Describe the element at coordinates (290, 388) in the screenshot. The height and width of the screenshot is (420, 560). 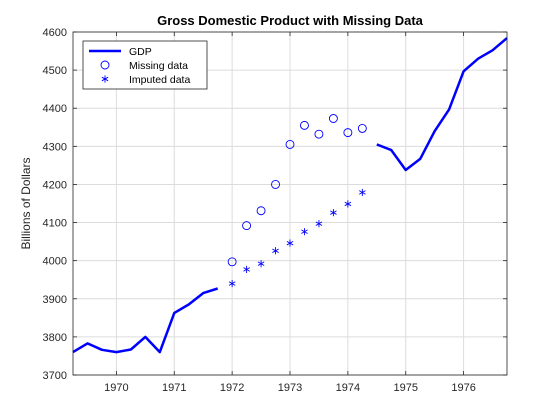
I see `x-tick-label: 1973` at that location.